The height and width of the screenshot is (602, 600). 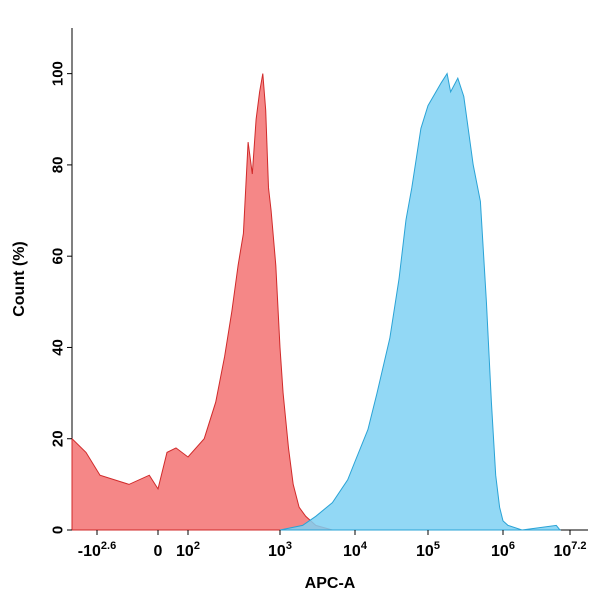 What do you see at coordinates (280, 550) in the screenshot?
I see `x-tick-label: 10³` at bounding box center [280, 550].